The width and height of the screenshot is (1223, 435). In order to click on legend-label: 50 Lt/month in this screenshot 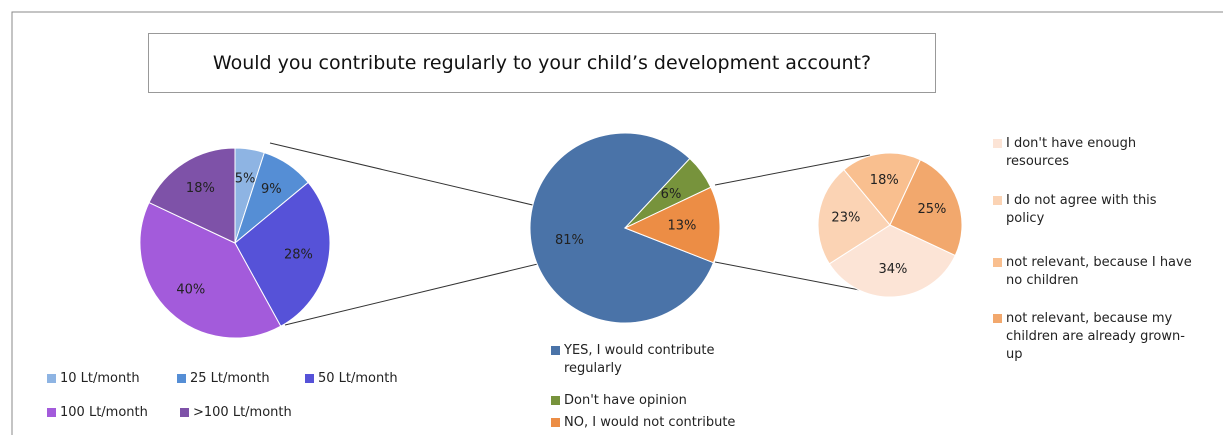, I will do `click(358, 378)`.